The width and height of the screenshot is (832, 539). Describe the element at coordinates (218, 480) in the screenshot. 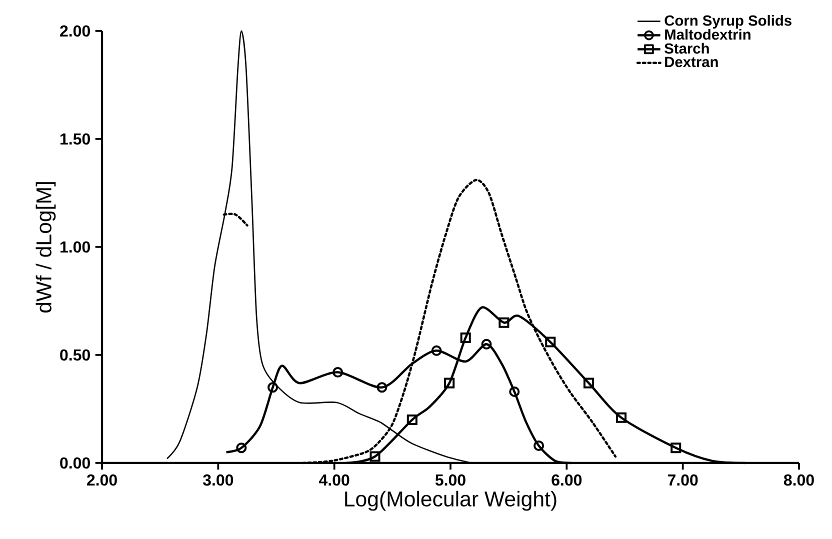

I see `x-tick-label: 3.00` at that location.